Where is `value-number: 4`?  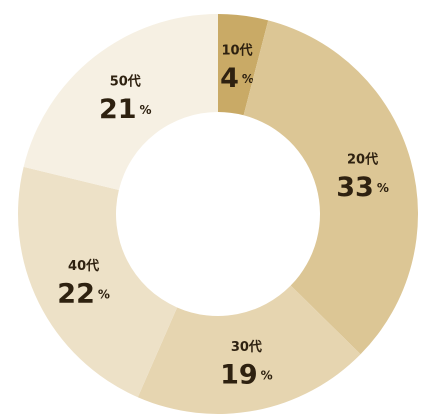 value-number: 4 is located at coordinates (229, 78).